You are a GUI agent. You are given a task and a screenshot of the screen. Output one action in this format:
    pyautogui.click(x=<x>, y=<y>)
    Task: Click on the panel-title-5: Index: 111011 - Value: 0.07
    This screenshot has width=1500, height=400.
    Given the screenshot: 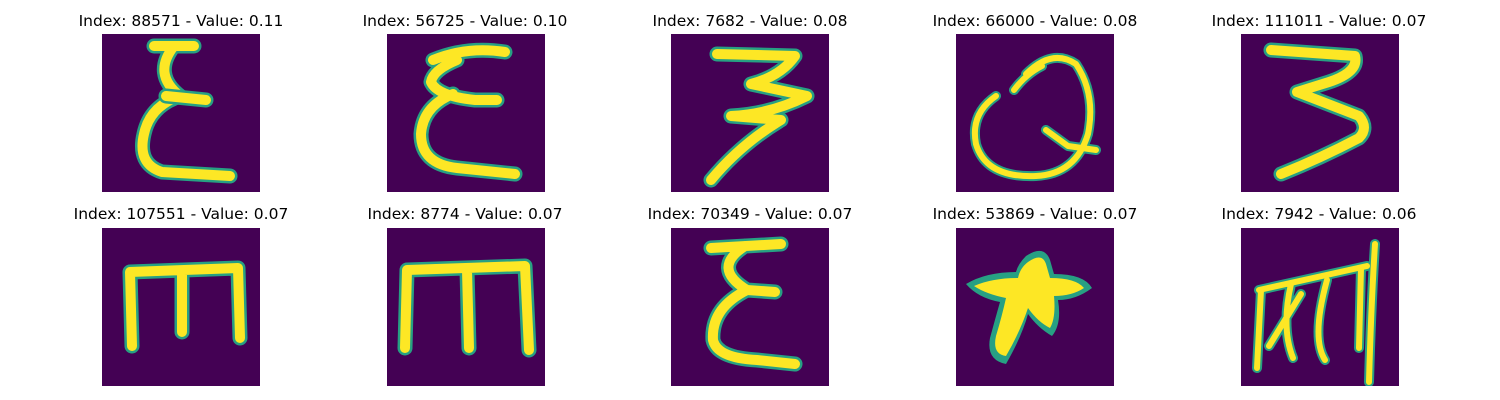 What is the action you would take?
    pyautogui.click(x=1319, y=21)
    